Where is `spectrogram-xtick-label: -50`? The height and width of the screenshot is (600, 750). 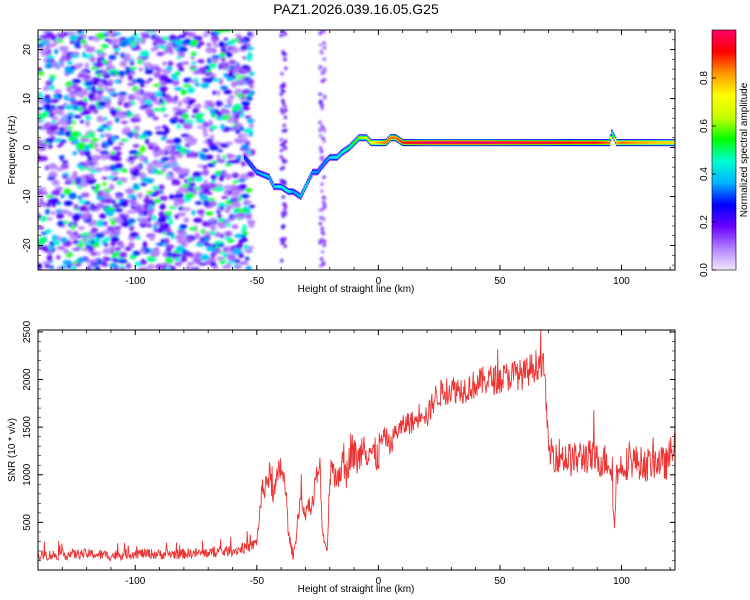
spectrogram-xtick-label: -50 is located at coordinates (257, 281).